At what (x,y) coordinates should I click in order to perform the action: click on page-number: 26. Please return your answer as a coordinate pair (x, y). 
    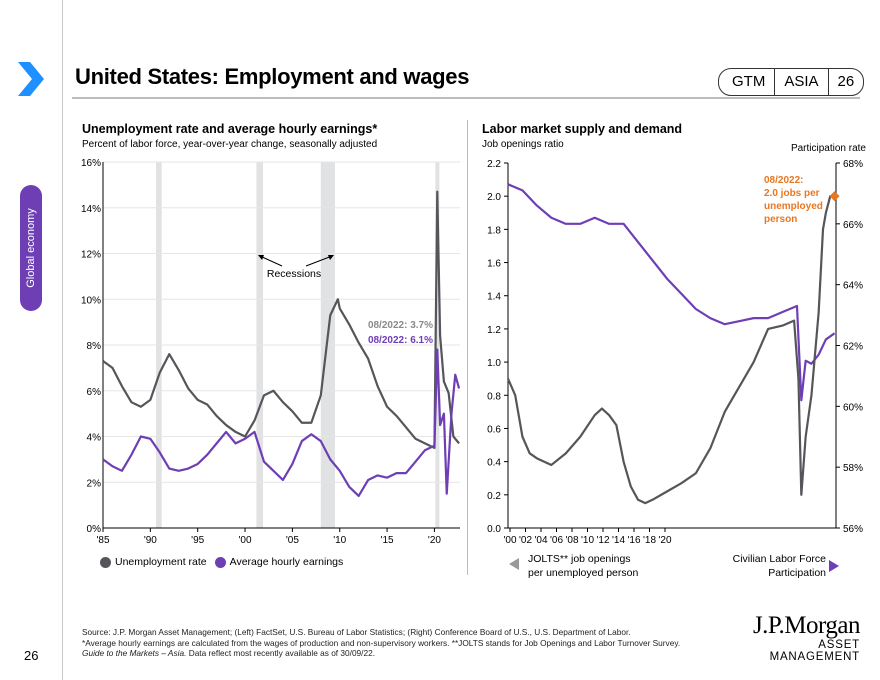
    Looking at the image, I should click on (31, 655).